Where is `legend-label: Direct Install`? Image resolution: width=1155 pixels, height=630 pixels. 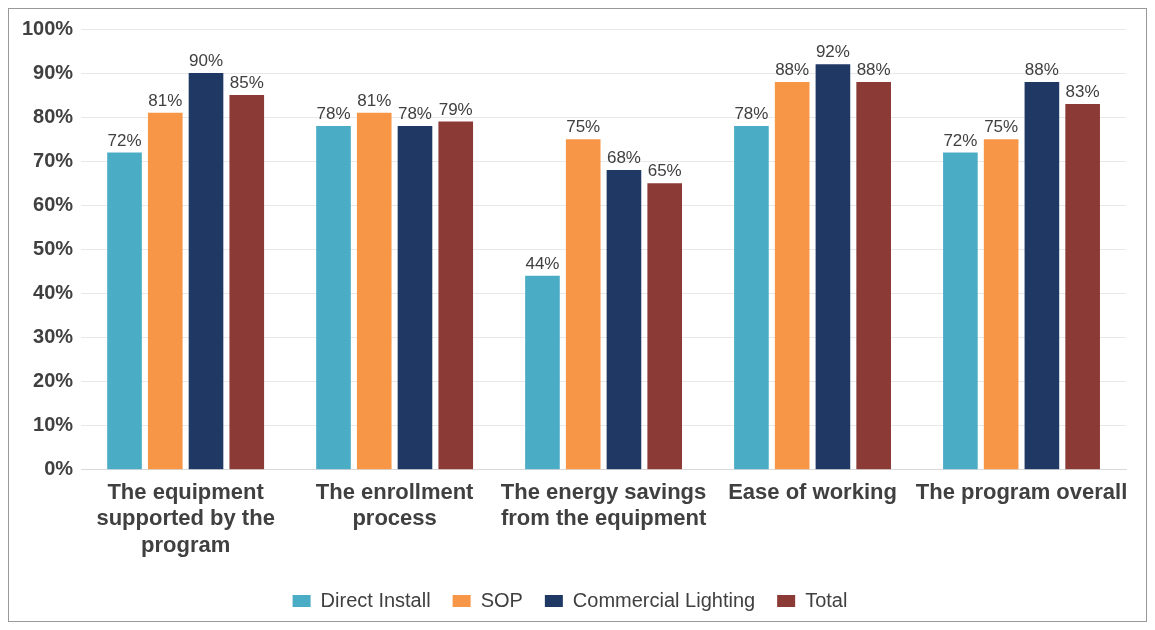
legend-label: Direct Install is located at coordinates (375, 599).